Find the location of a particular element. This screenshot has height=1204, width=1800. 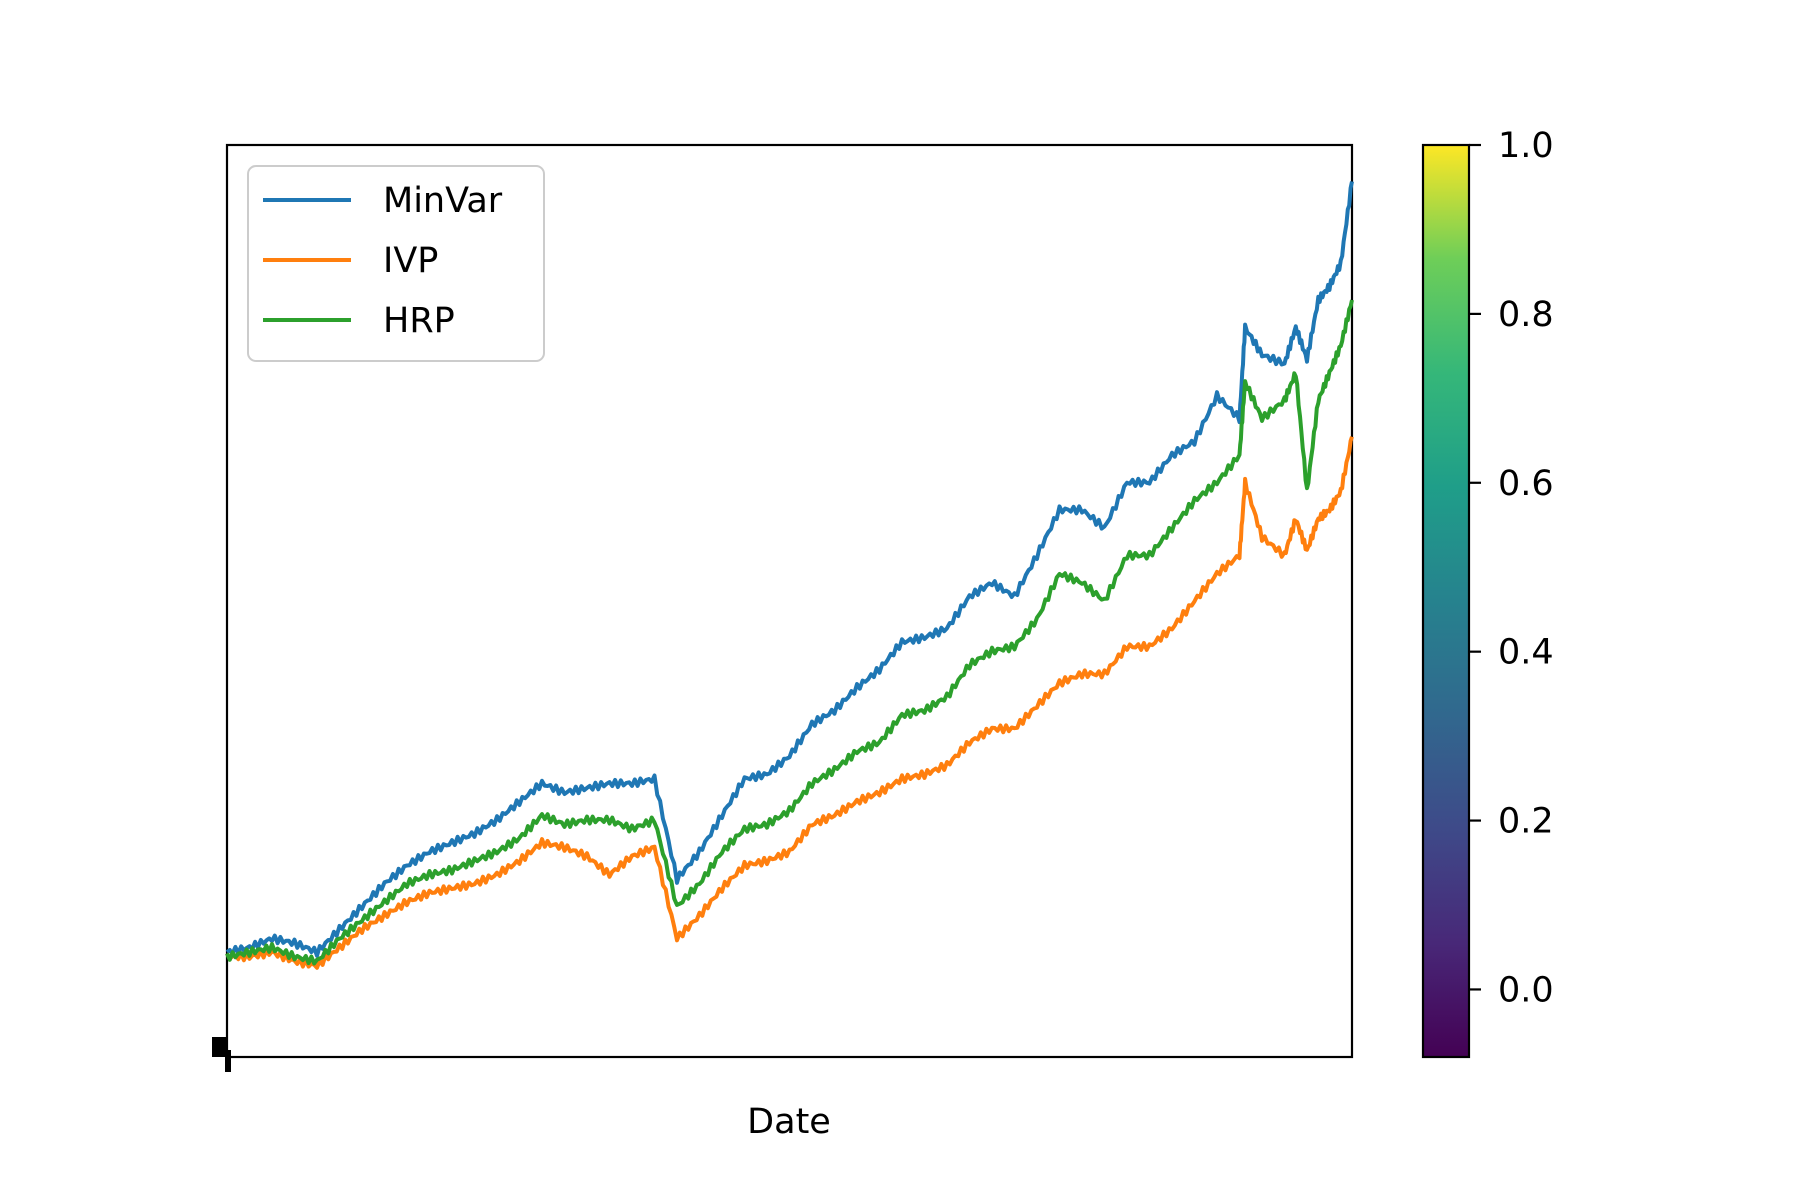

legend-label-ivp: IVP is located at coordinates (410, 261).